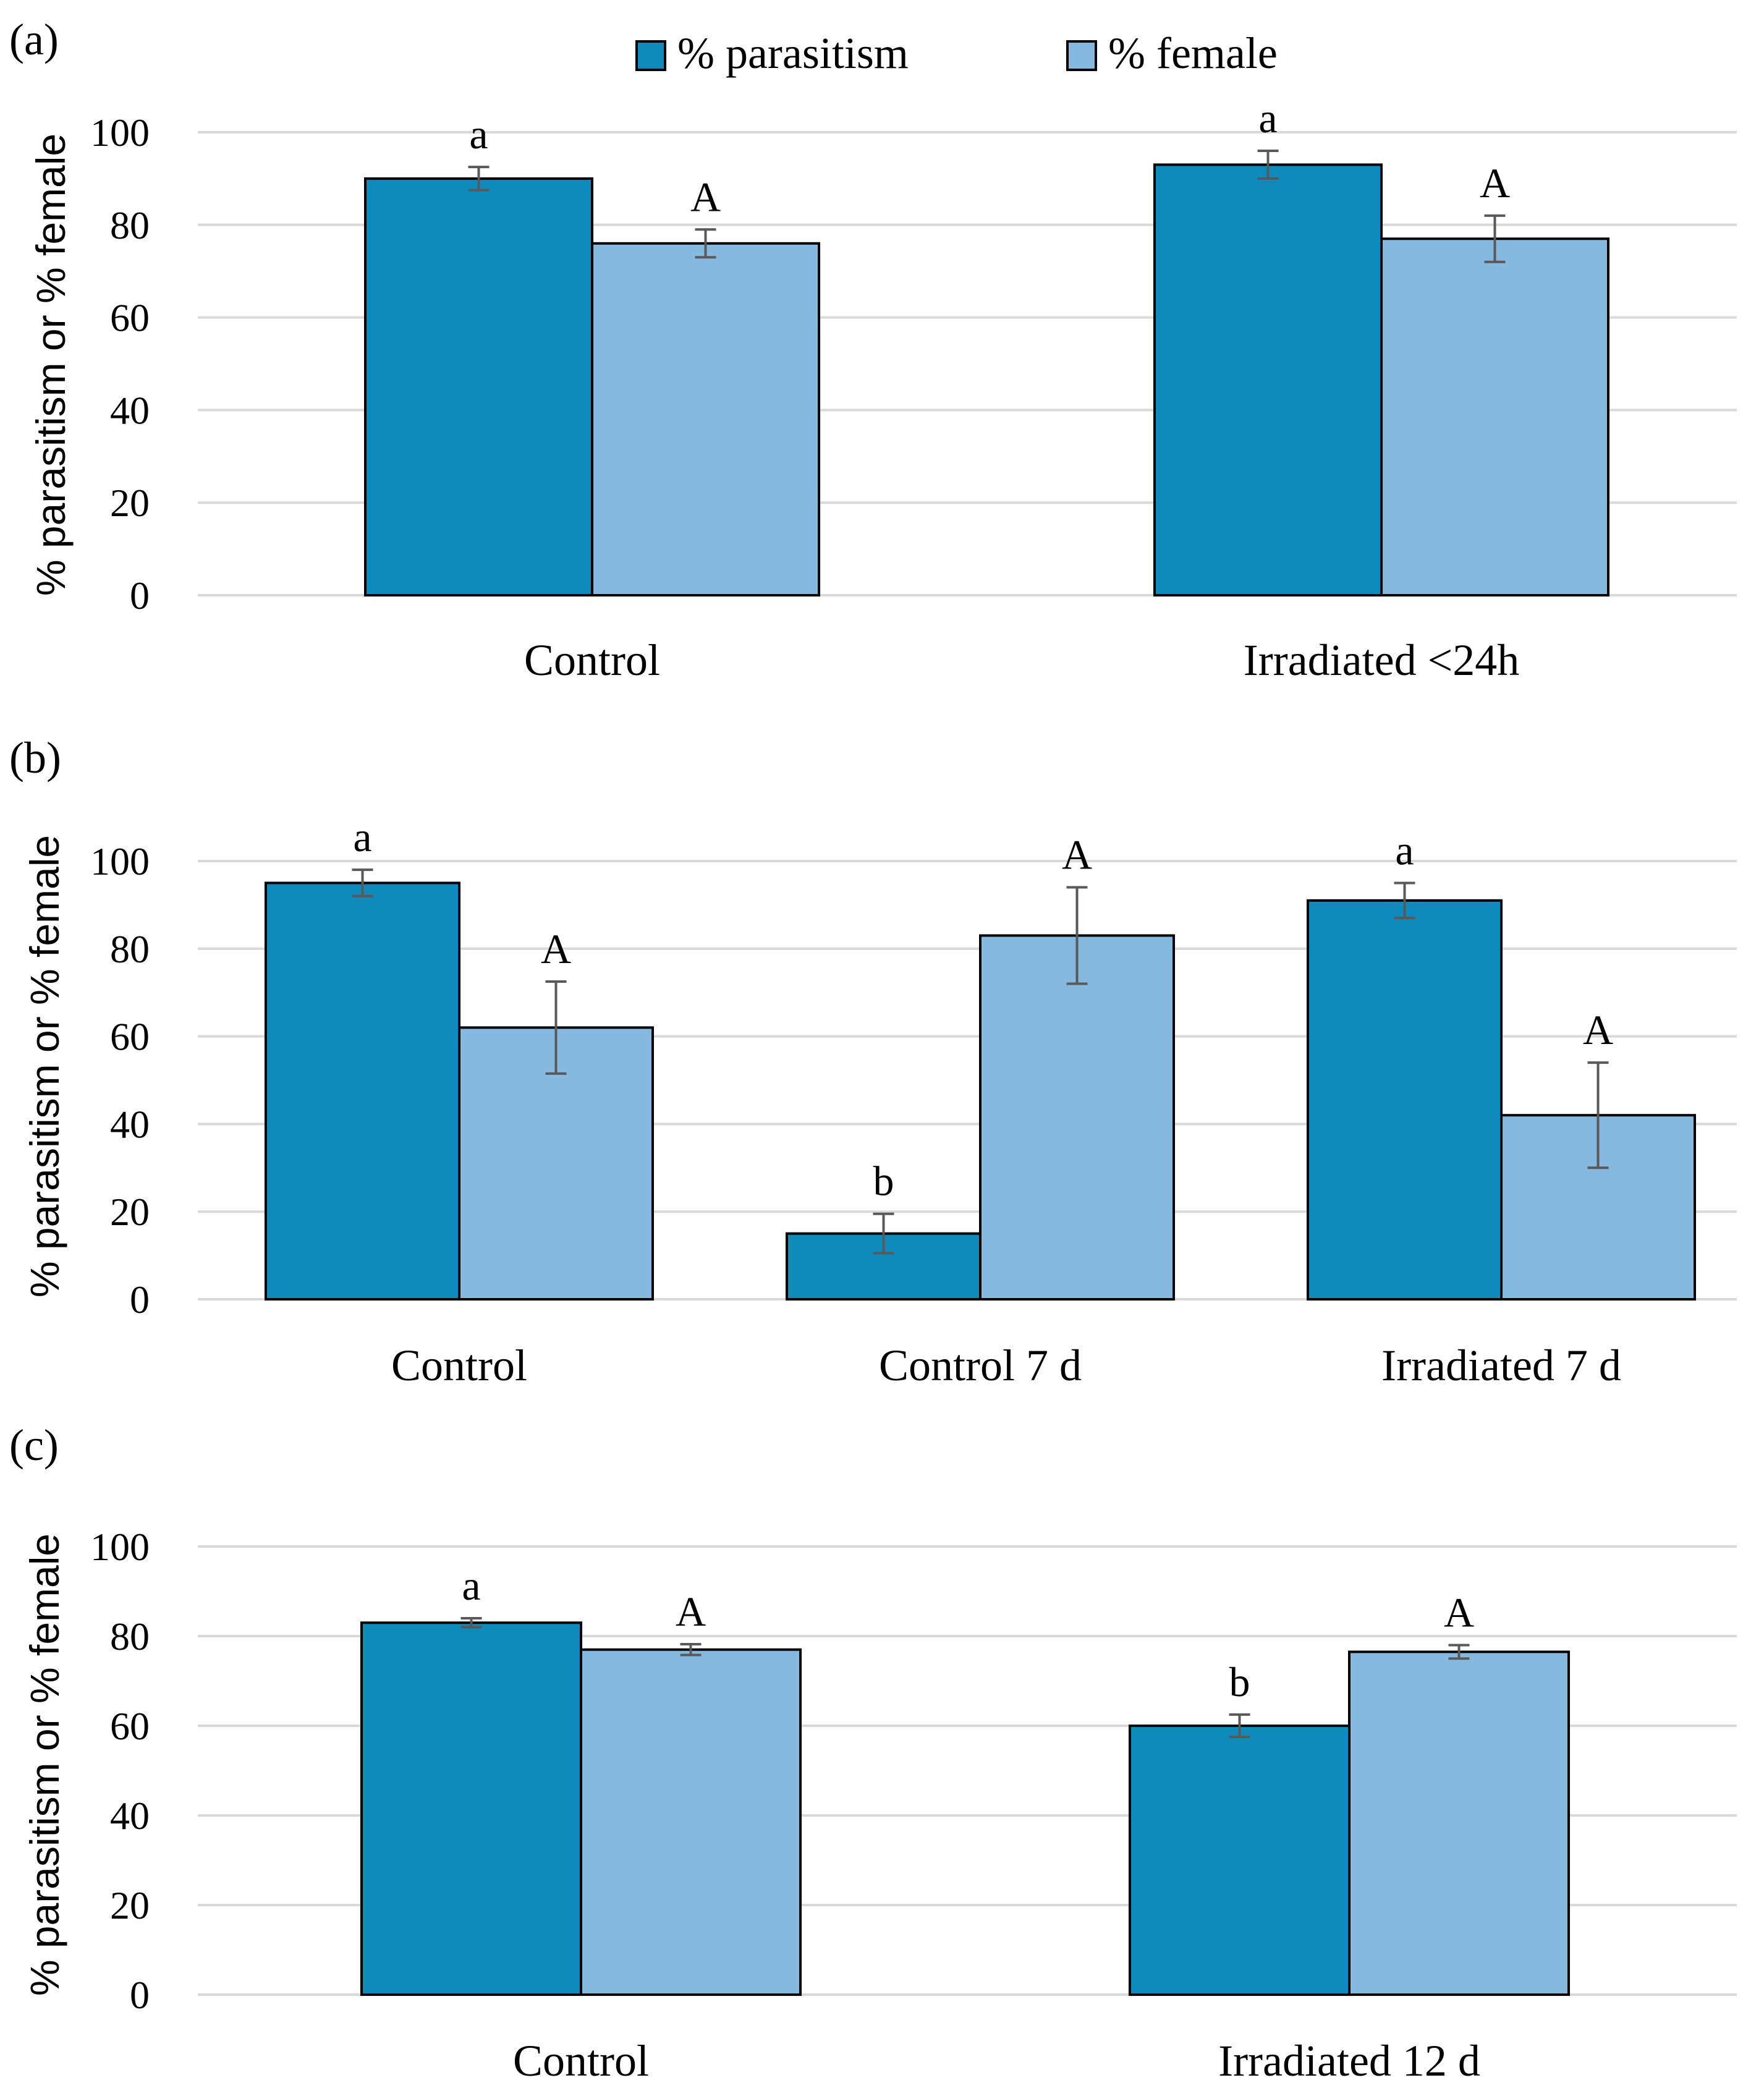  Describe the element at coordinates (651, 55) in the screenshot. I see `legend-swatch-parasitism` at that location.